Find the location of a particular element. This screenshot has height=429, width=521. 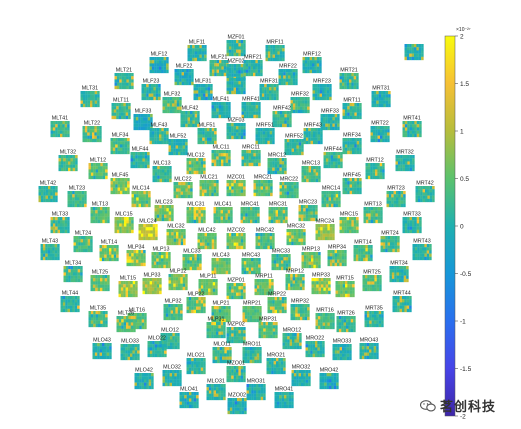

sensor-label: MLT41 is located at coordinates (60, 119).